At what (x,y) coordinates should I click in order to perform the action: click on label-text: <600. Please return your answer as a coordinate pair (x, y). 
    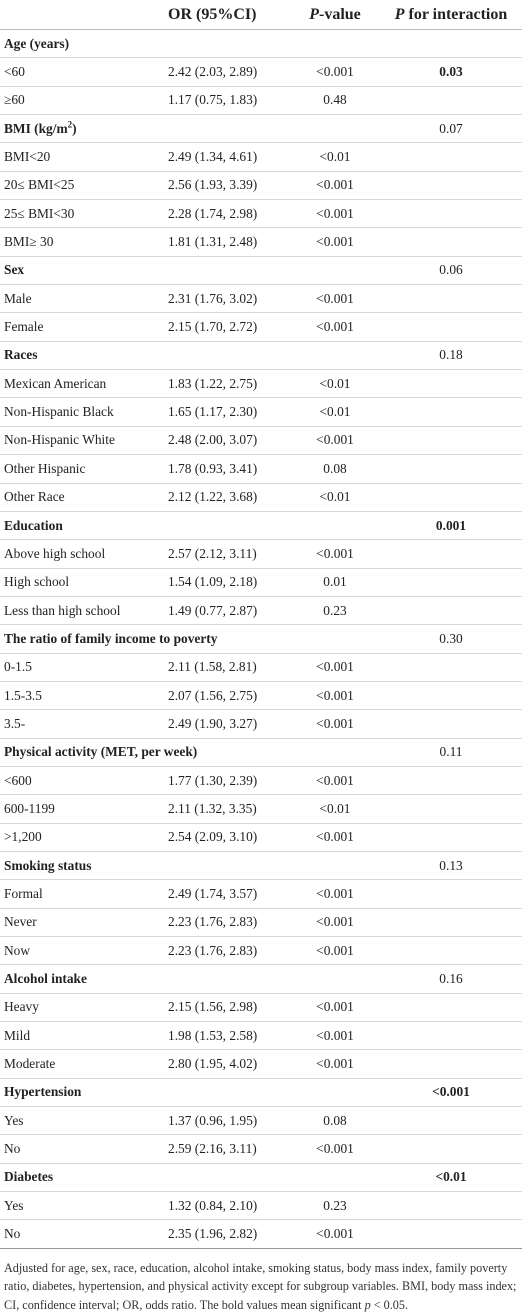
    Looking at the image, I should click on (18, 780).